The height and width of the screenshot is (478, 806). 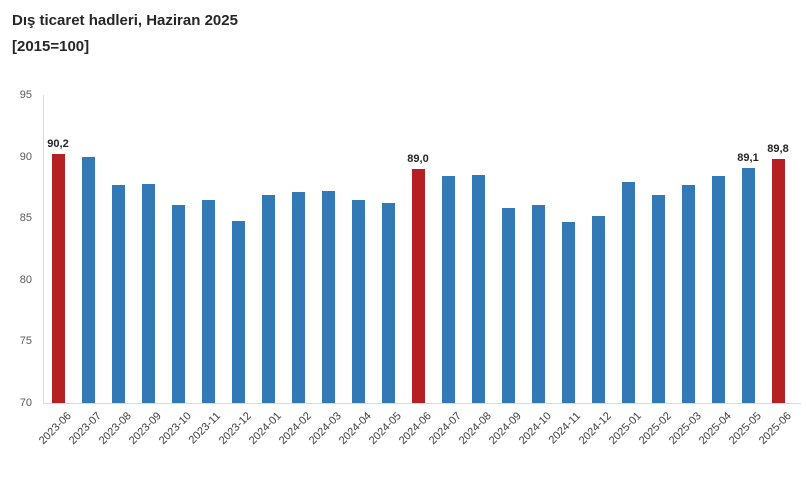 I want to click on x-axis-tick-label: 2024-04, so click(x=355, y=429).